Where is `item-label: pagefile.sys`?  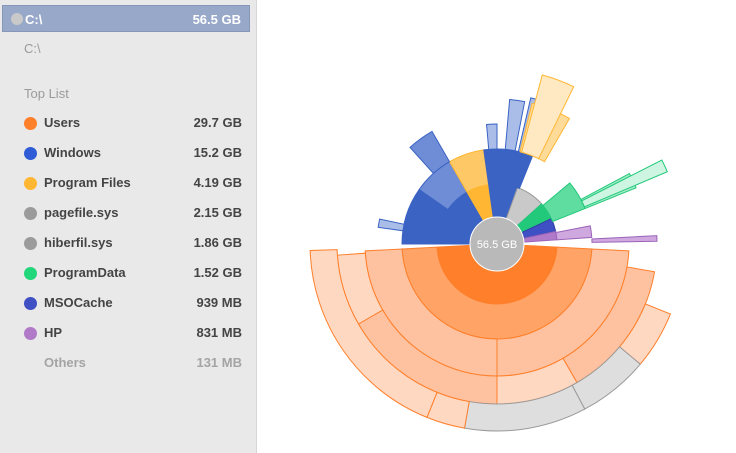 item-label: pagefile.sys is located at coordinates (81, 212).